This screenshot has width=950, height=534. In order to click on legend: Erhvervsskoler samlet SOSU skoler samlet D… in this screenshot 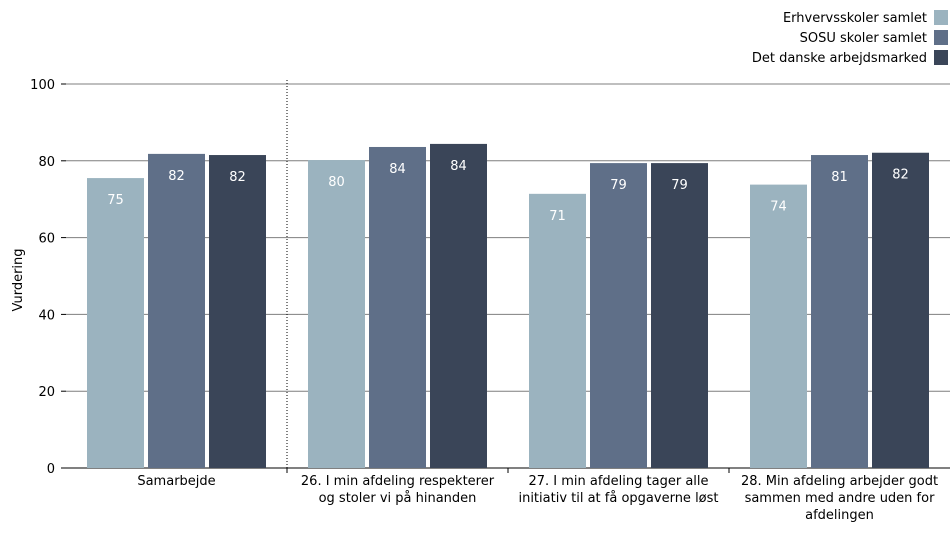, I will do `click(850, 38)`.